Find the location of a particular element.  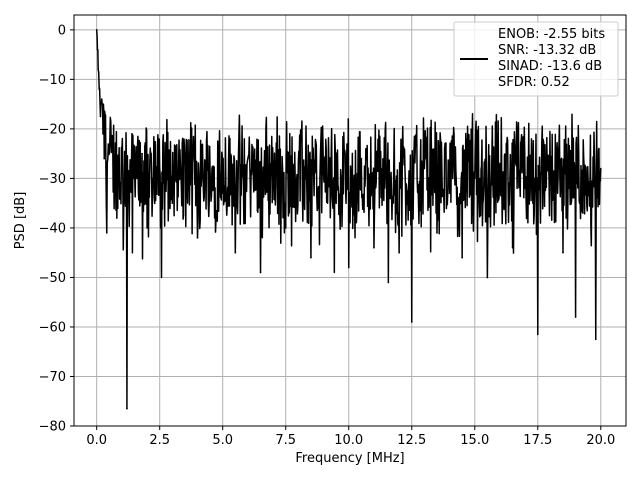

legend-box is located at coordinates (536, 59).